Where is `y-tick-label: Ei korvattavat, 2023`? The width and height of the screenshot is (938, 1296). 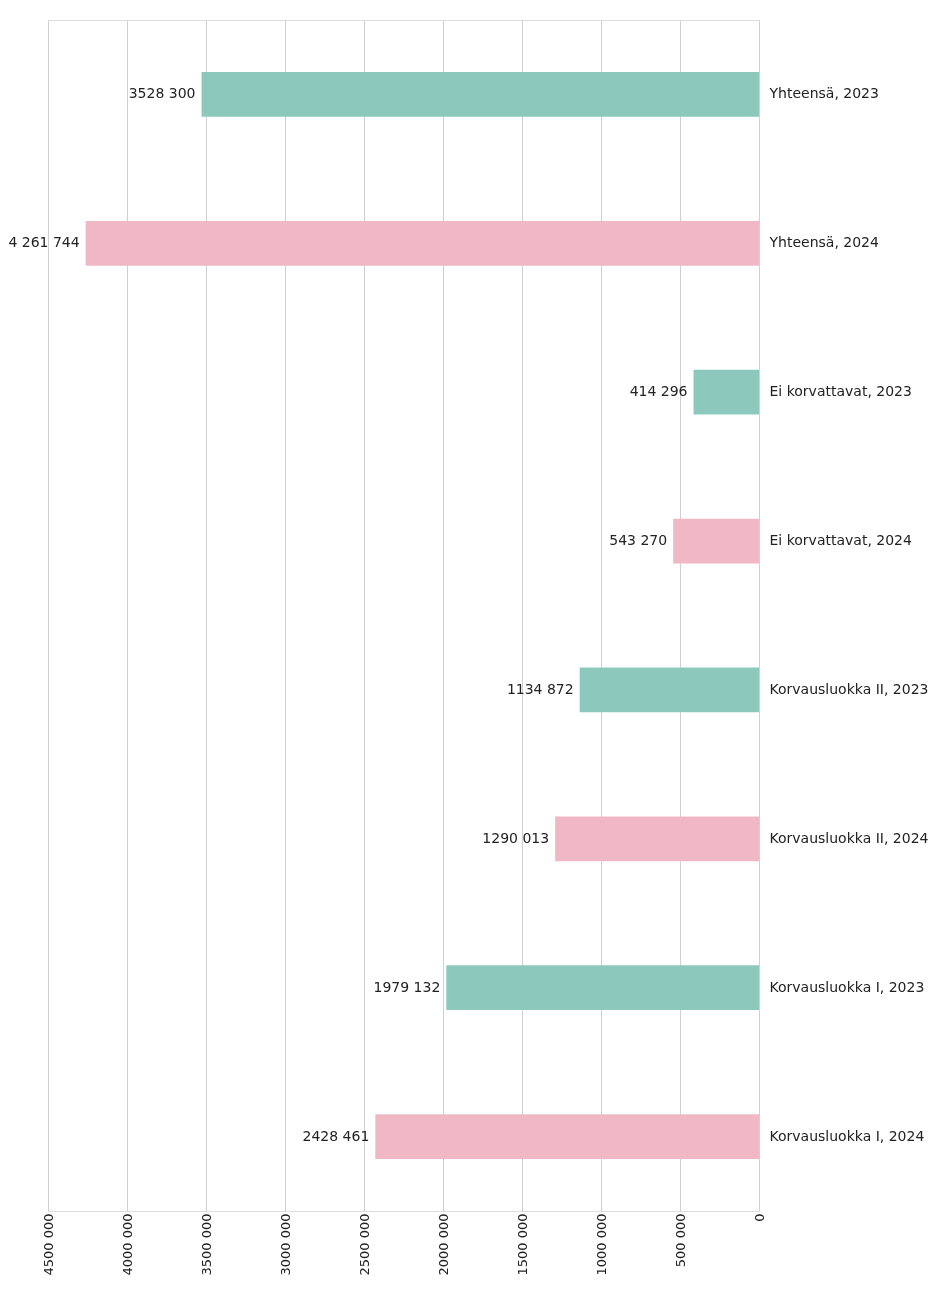 y-tick-label: Ei korvattavat, 2023 is located at coordinates (840, 391).